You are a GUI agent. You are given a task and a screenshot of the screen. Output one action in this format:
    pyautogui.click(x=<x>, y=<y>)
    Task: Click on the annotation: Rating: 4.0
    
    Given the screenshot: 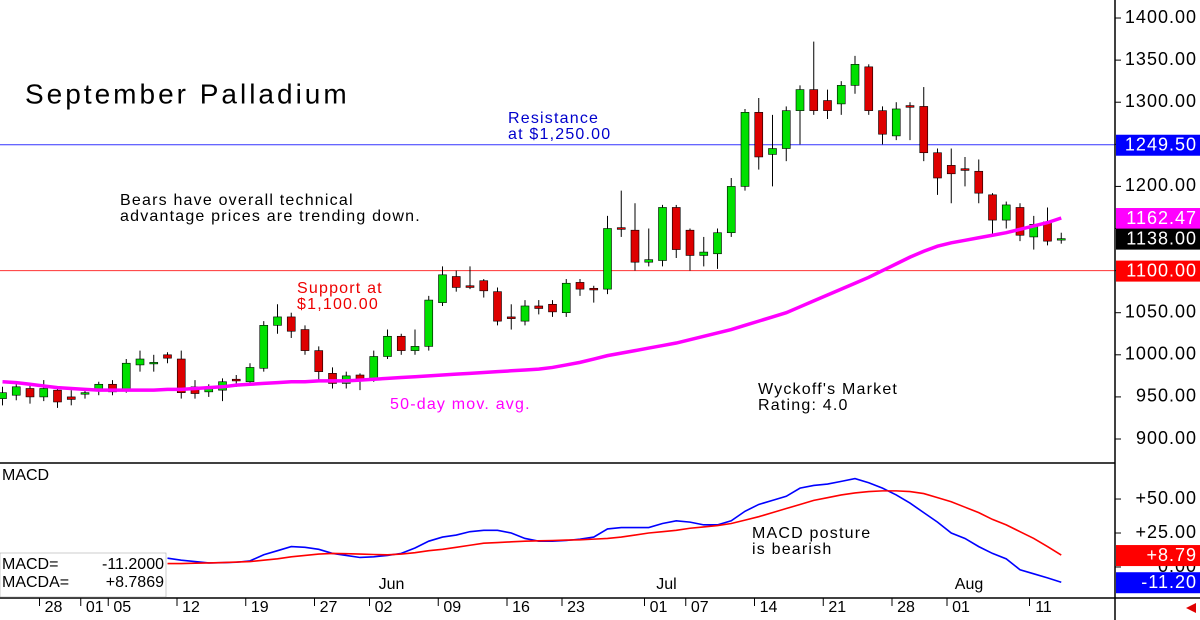 What is the action you would take?
    pyautogui.click(x=803, y=405)
    